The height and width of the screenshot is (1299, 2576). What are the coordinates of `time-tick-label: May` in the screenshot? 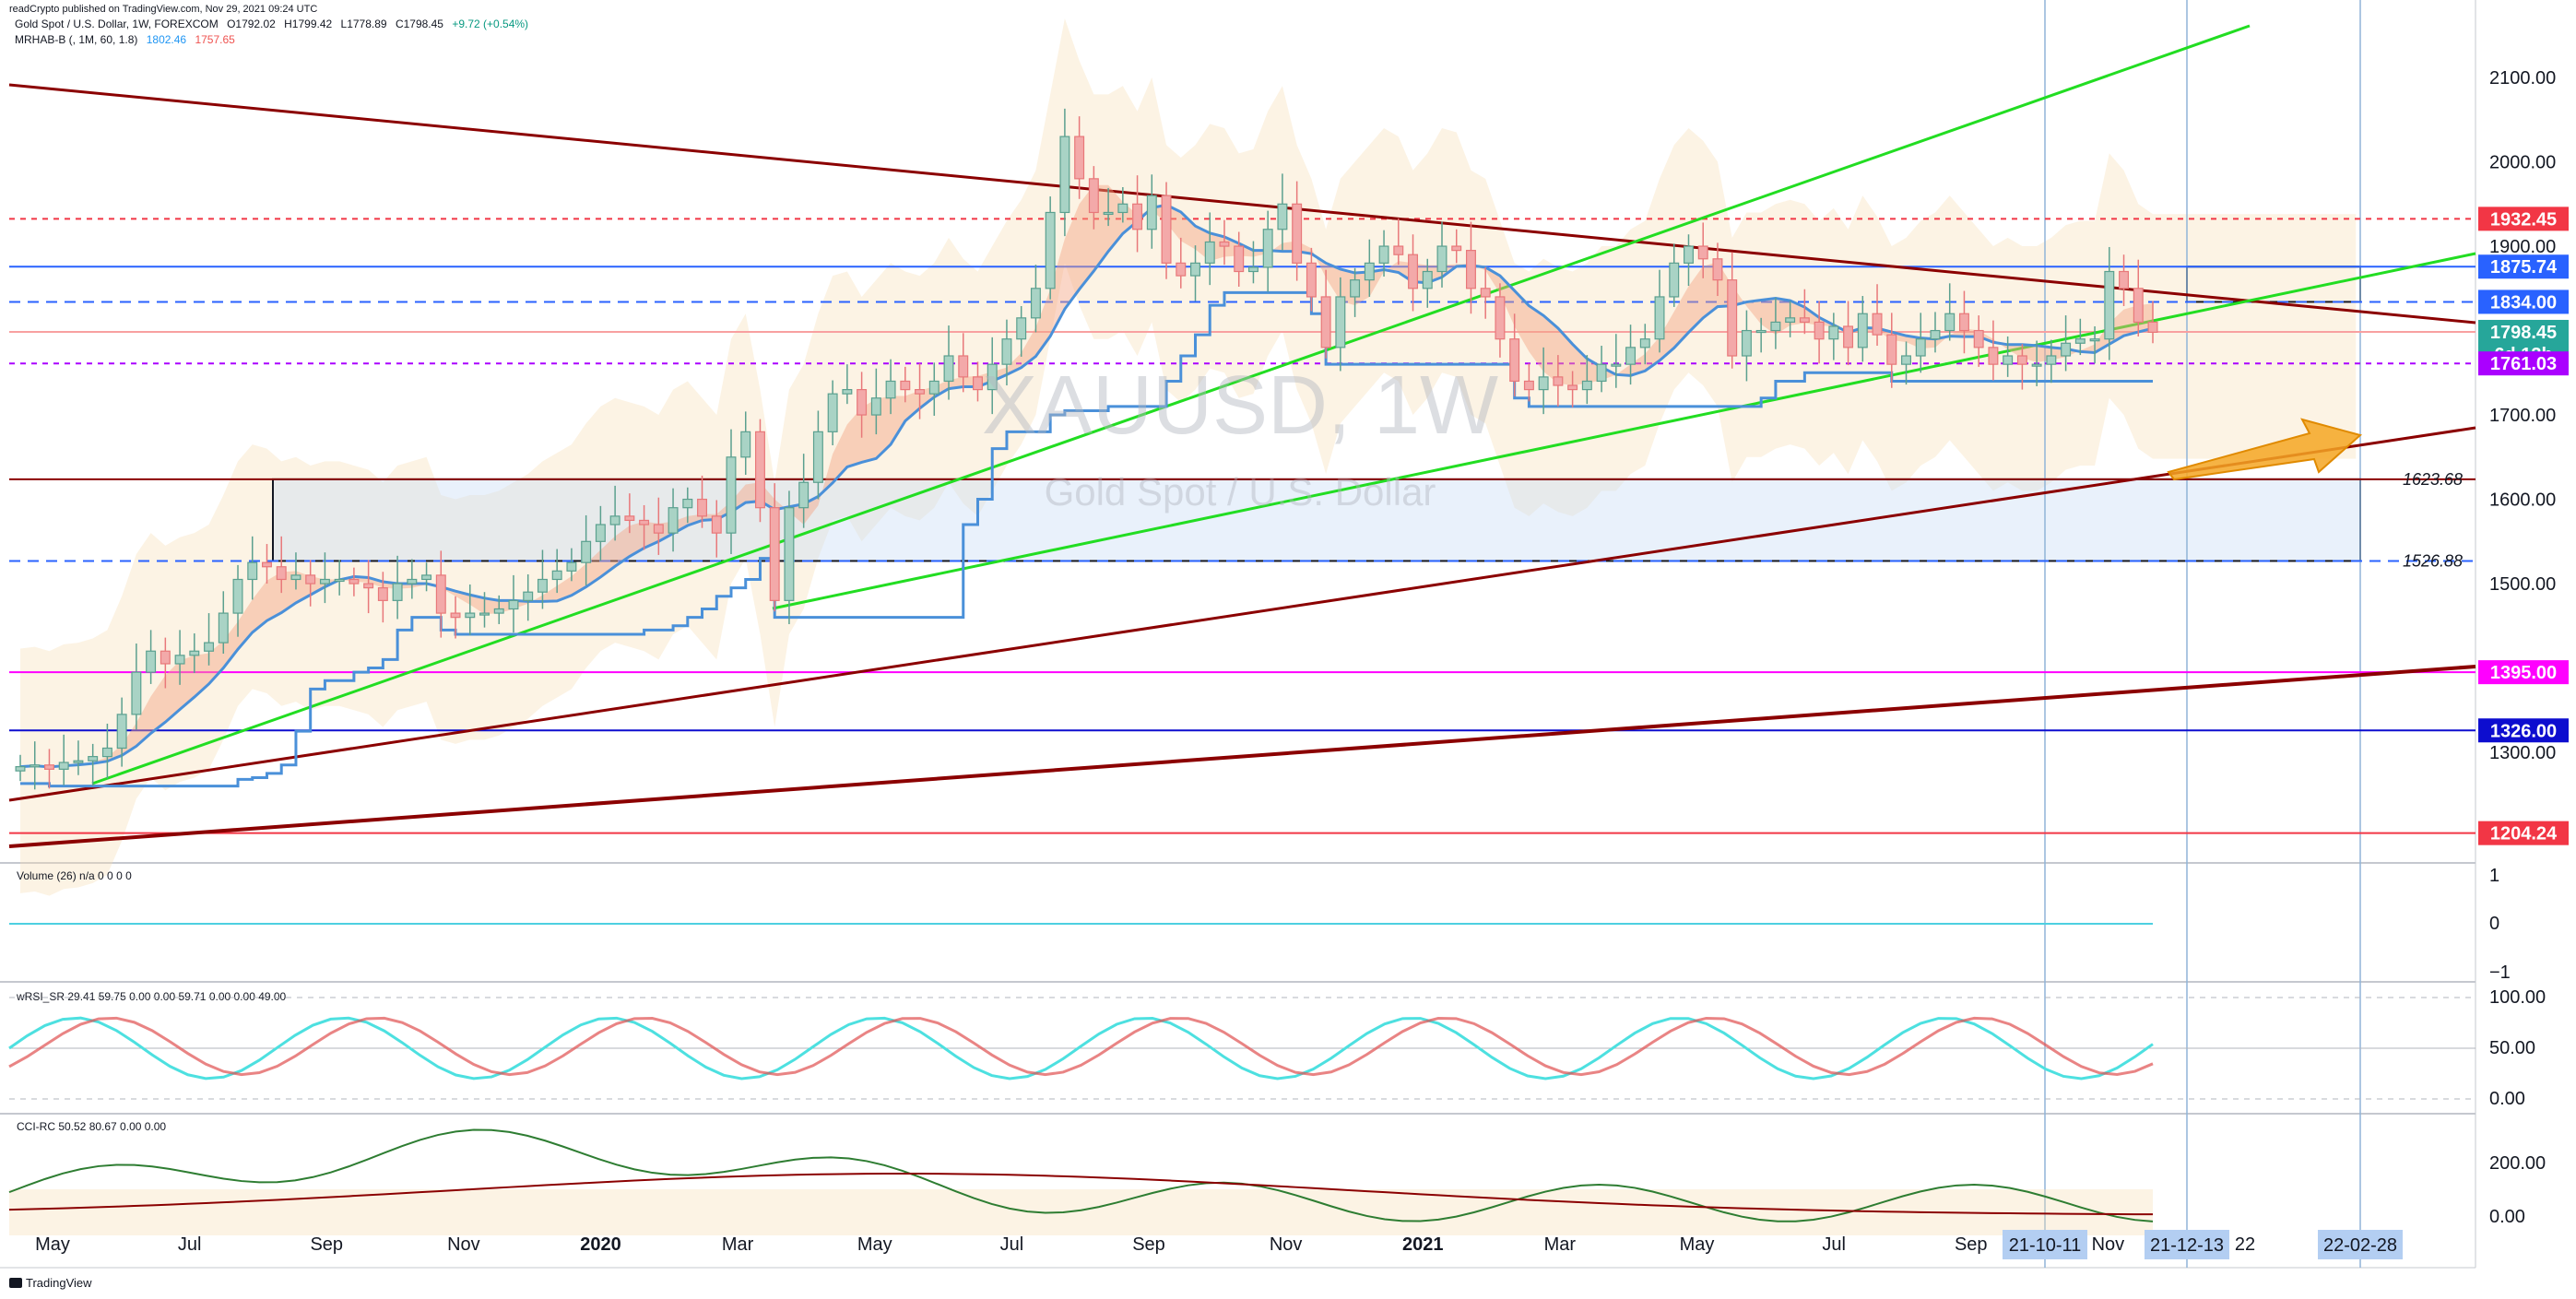 It's located at (52, 1244).